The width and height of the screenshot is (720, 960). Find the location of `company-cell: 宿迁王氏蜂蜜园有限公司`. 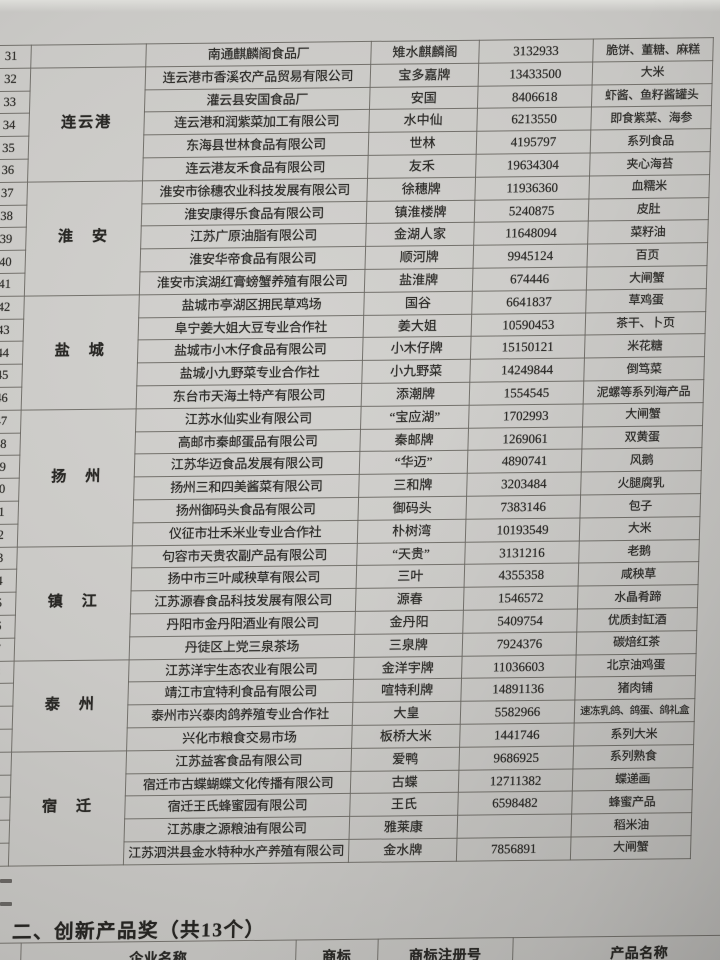

company-cell: 宿迁王氏蜂蜜园有限公司 is located at coordinates (237, 806).